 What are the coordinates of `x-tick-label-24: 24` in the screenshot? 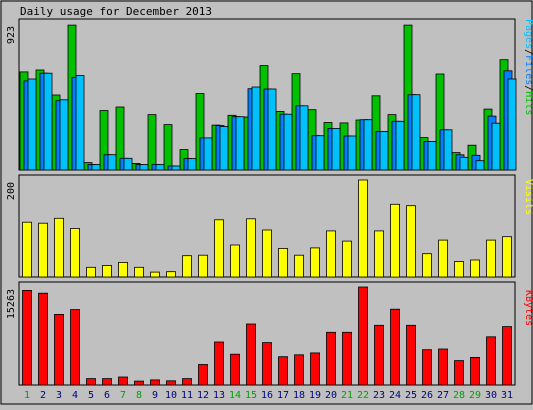 It's located at (395, 395).